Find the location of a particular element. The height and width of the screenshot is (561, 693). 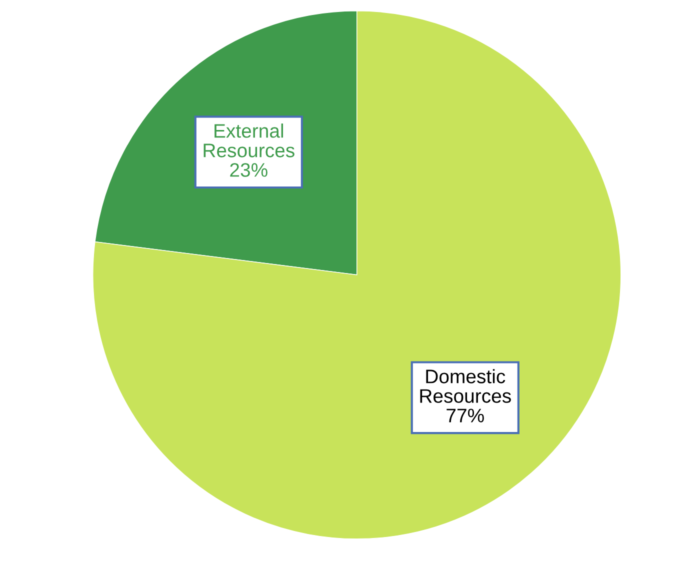

data-label: 23% is located at coordinates (249, 170).